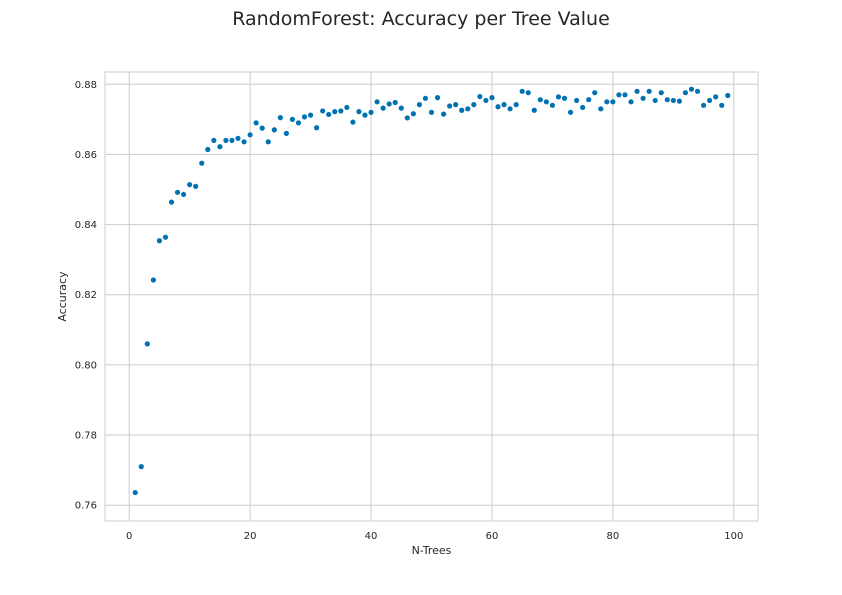 The height and width of the screenshot is (595, 842). I want to click on x-tick-label: 20, so click(250, 536).